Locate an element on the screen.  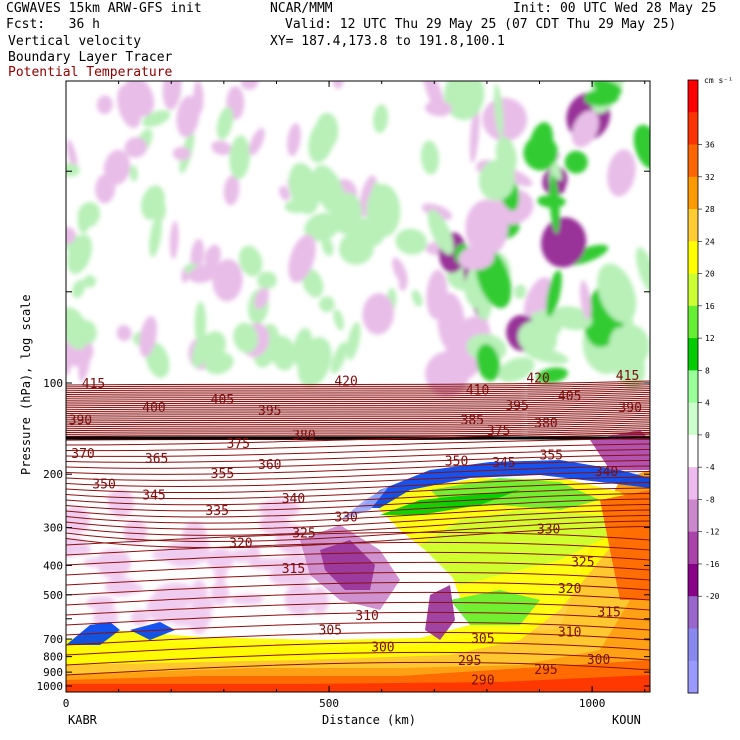
y-tick-label: 200 is located at coordinates (53, 474).